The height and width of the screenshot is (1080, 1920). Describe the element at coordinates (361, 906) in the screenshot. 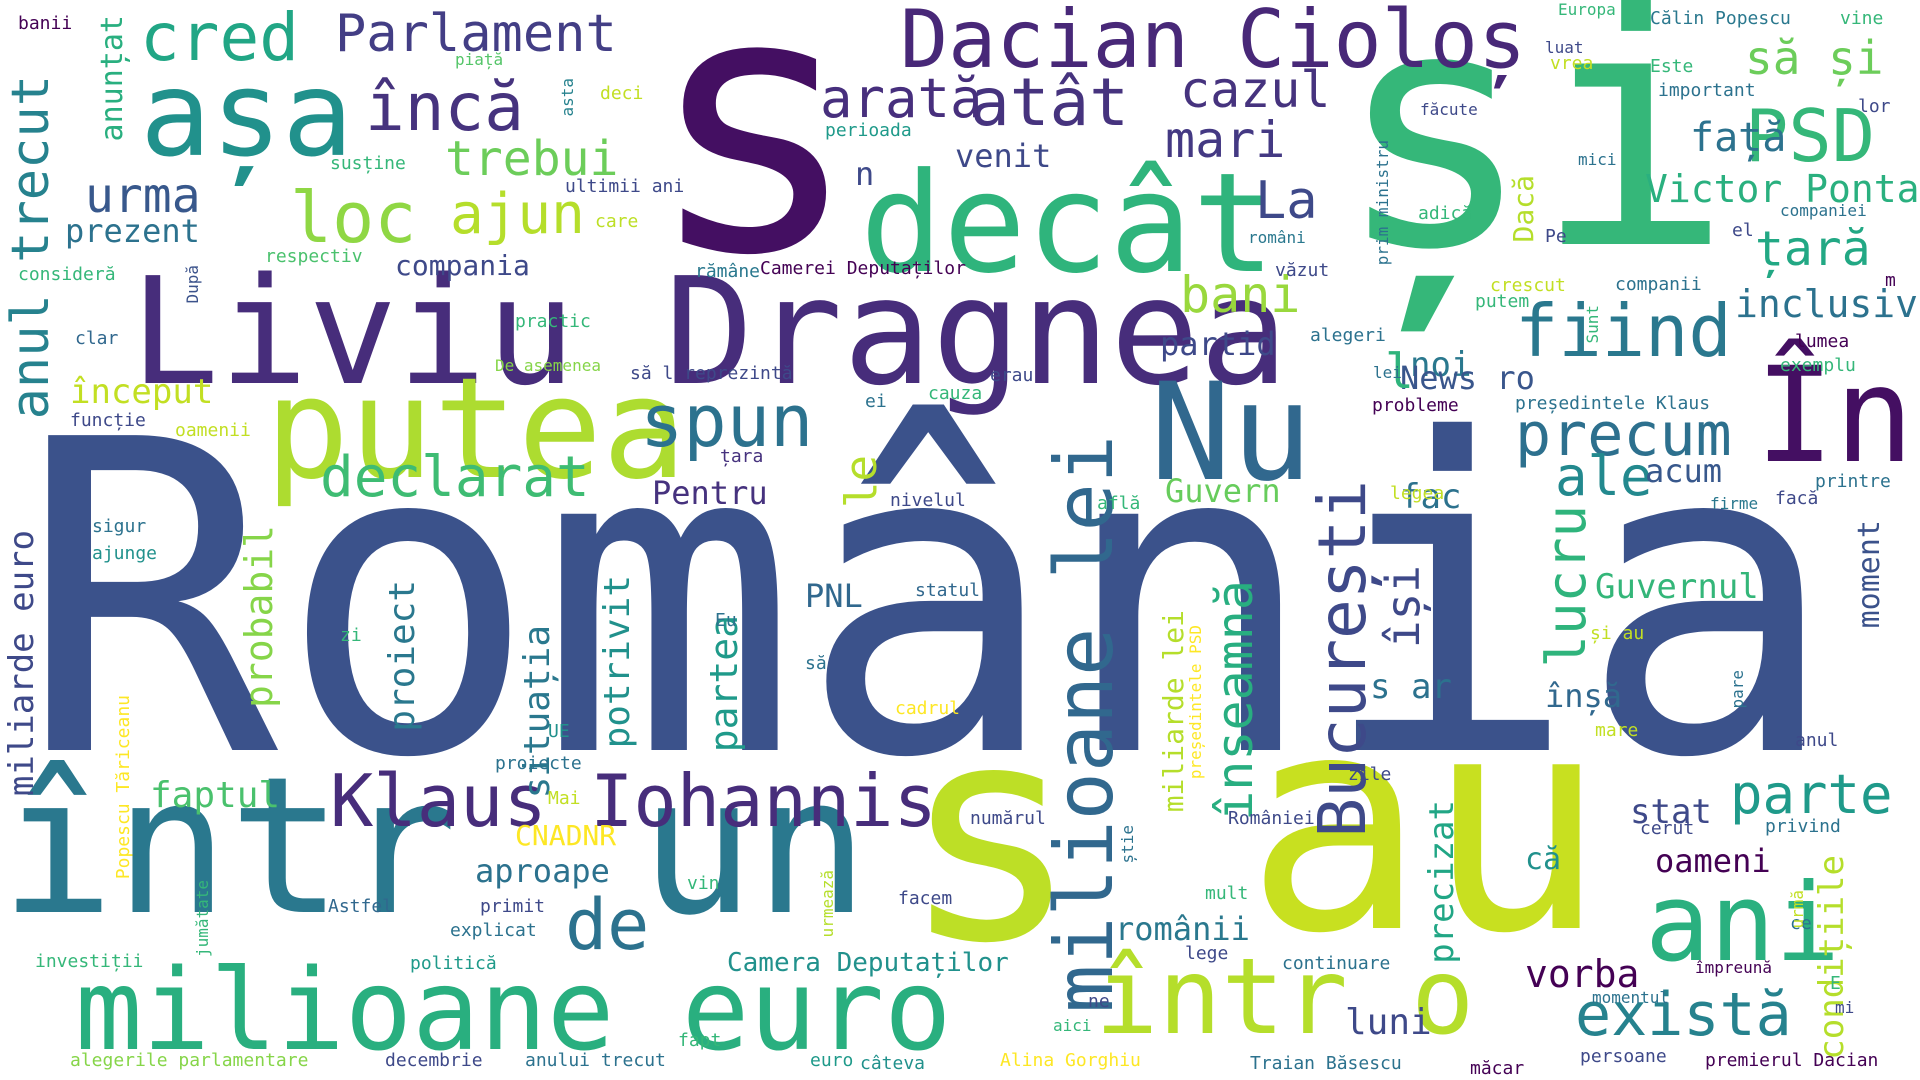

I see `word-astfel: Astfel` at that location.